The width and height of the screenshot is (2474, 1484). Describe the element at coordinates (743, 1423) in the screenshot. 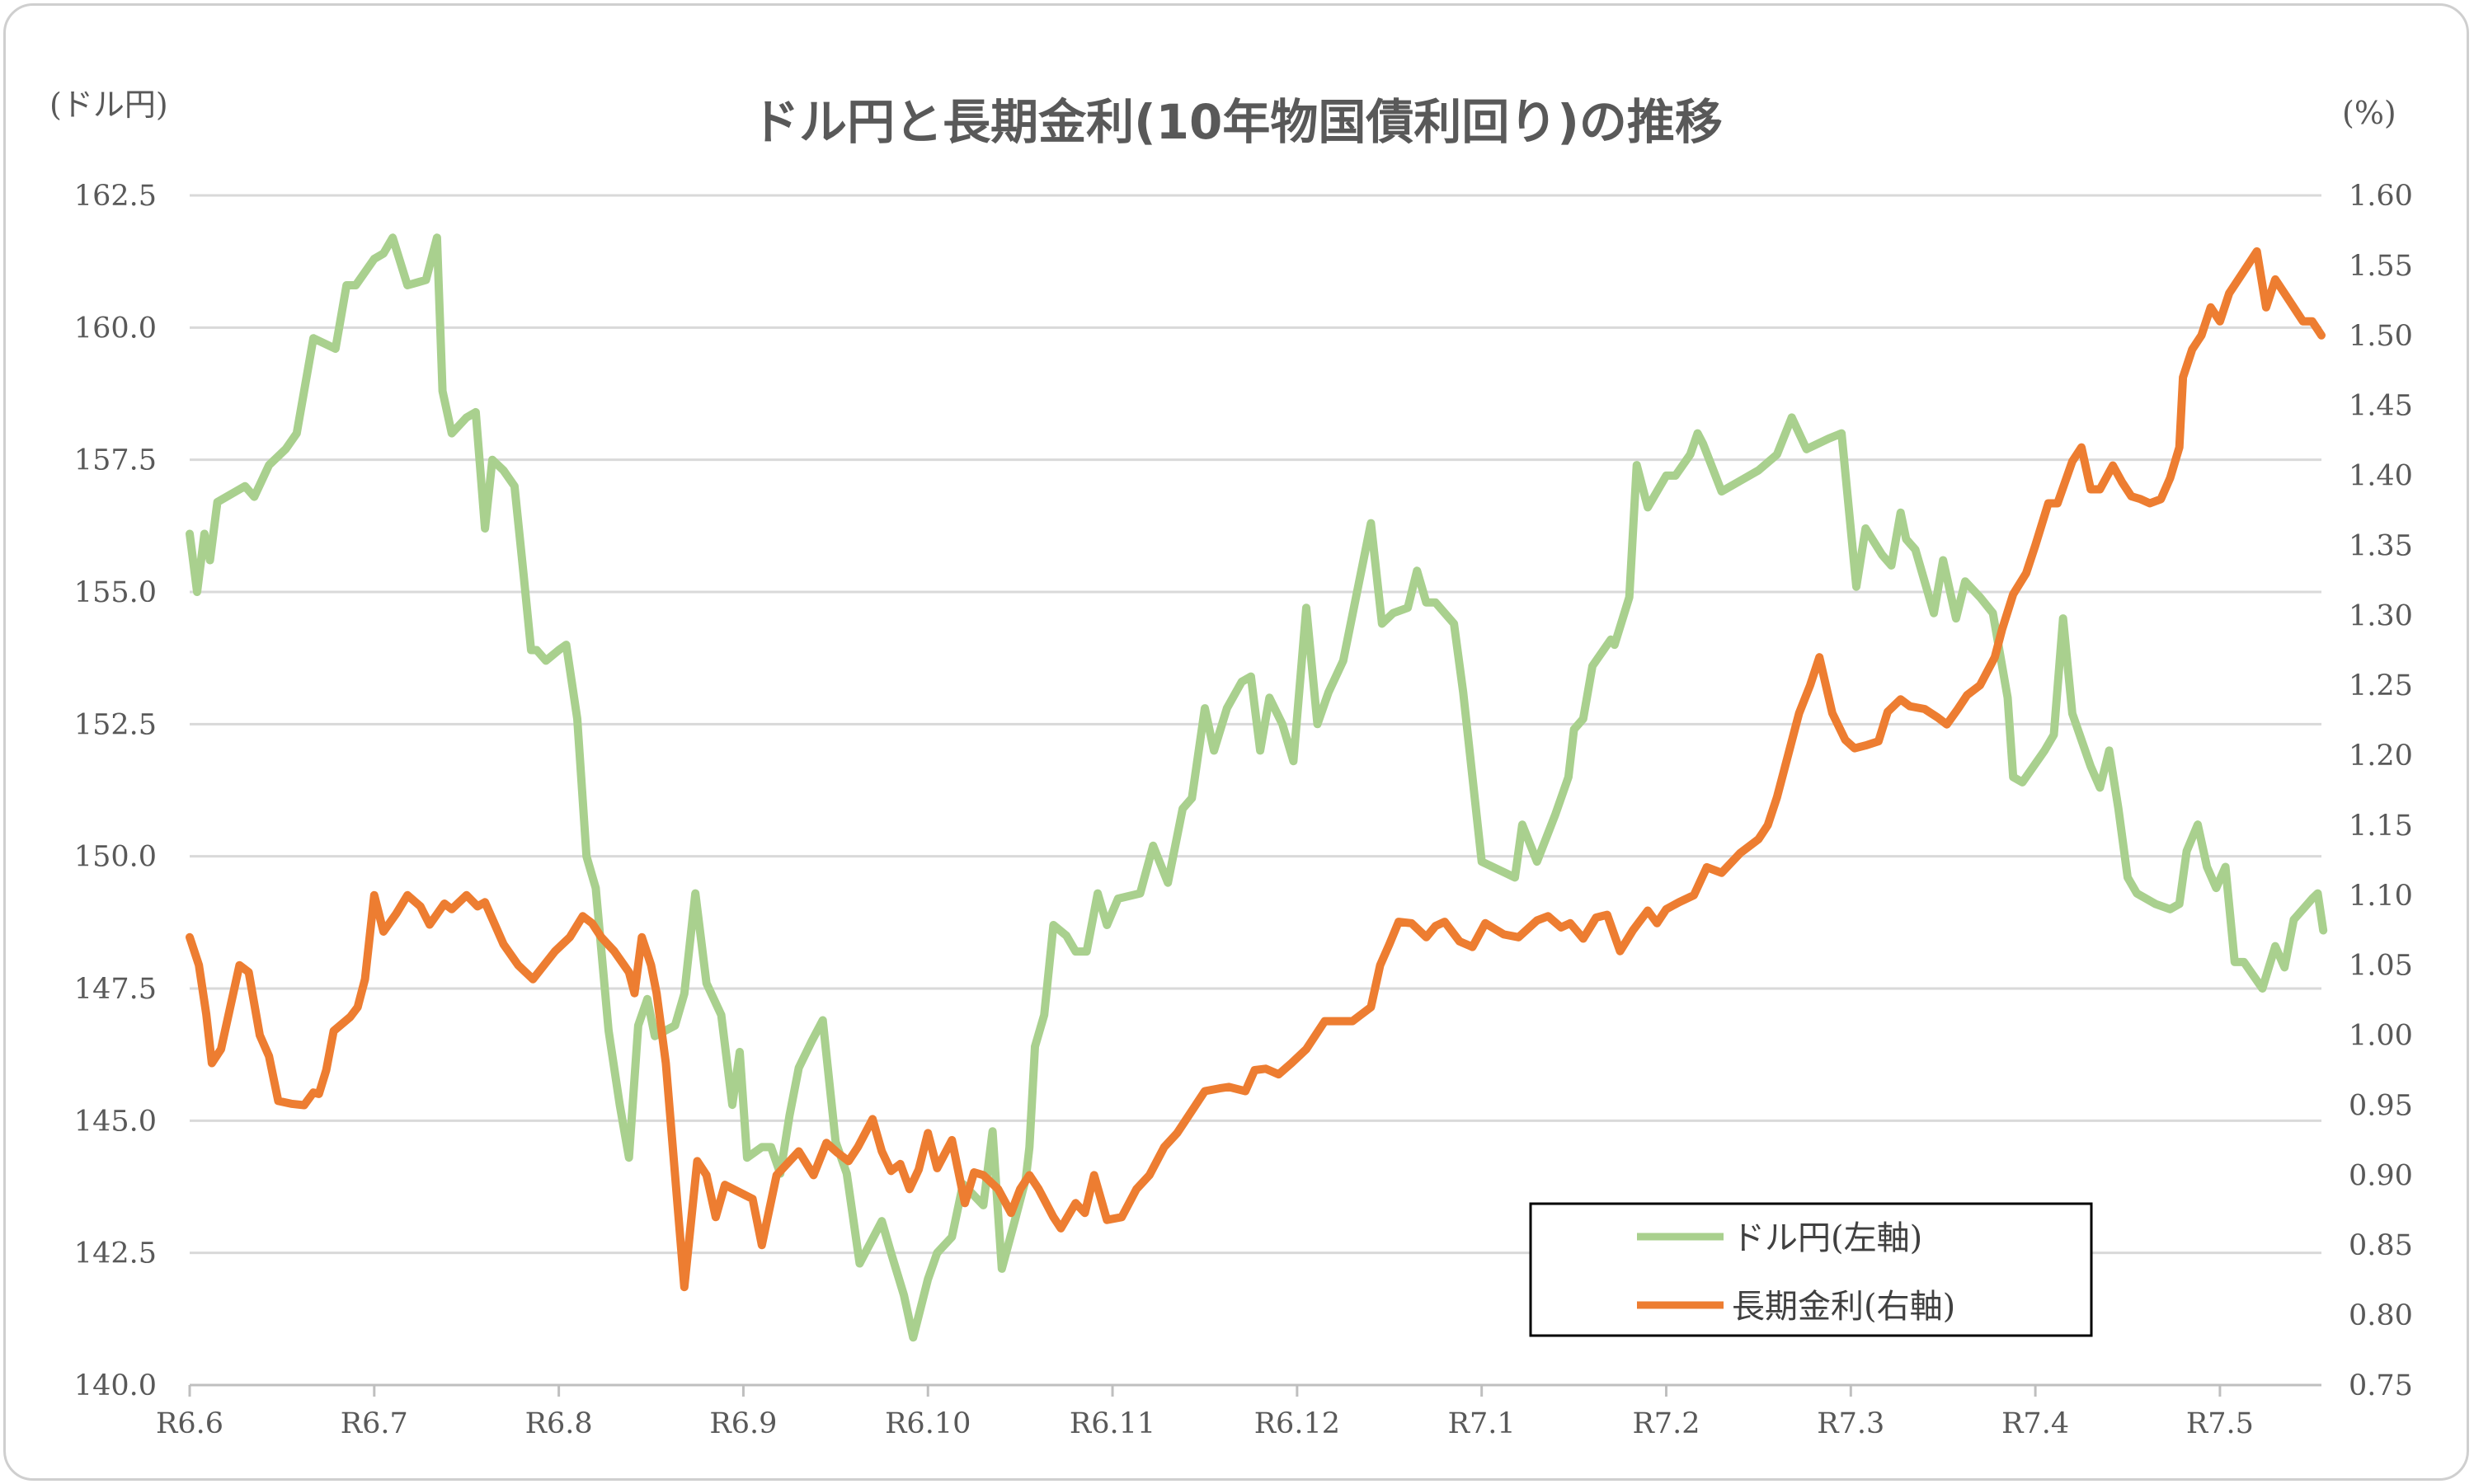

I see `x-tick-label: R6.9` at that location.